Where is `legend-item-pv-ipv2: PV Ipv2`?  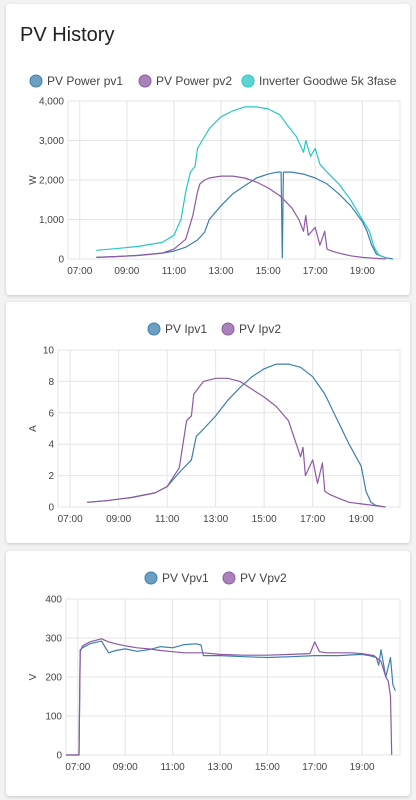 legend-item-pv-ipv2: PV Ipv2 is located at coordinates (251, 329).